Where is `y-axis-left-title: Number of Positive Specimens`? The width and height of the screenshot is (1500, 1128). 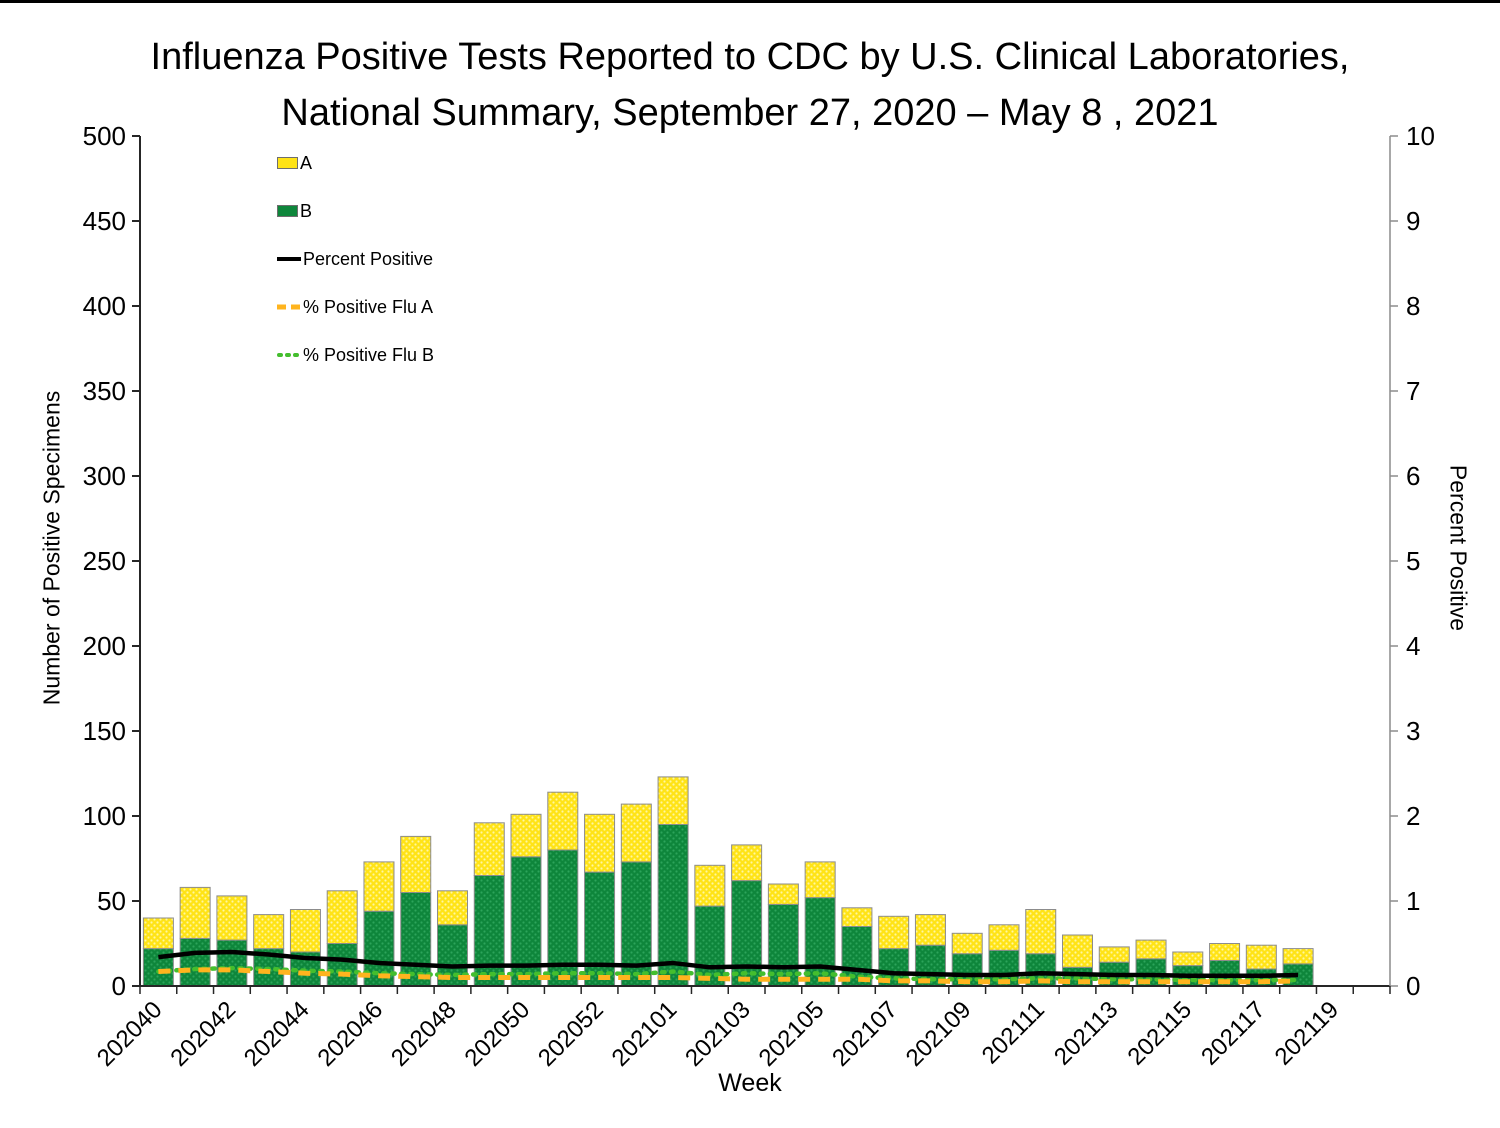 y-axis-left-title: Number of Positive Specimens is located at coordinates (51, 548).